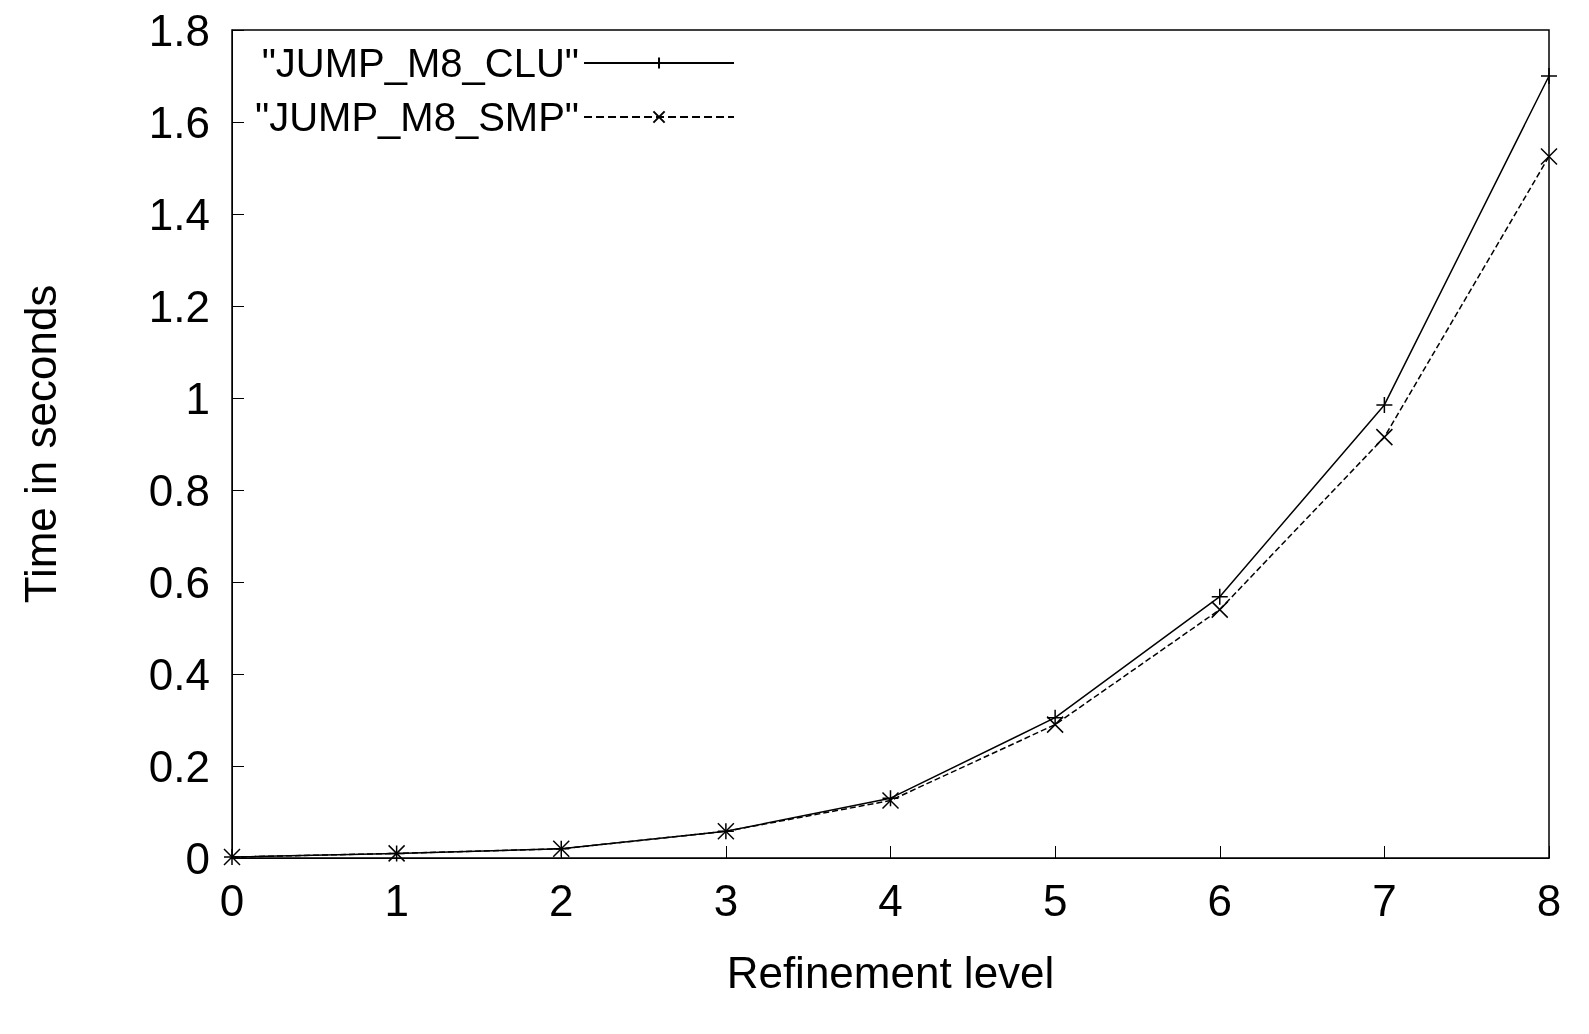 The width and height of the screenshot is (1589, 1034). Describe the element at coordinates (1384, 900) in the screenshot. I see `x-tick-label: 7` at that location.